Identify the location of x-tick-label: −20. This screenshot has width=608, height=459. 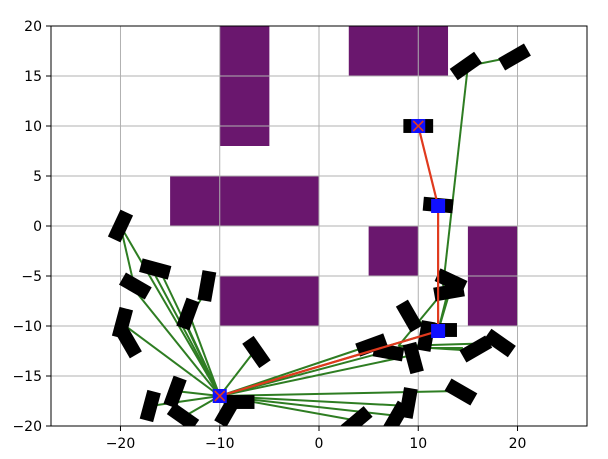
(121, 444).